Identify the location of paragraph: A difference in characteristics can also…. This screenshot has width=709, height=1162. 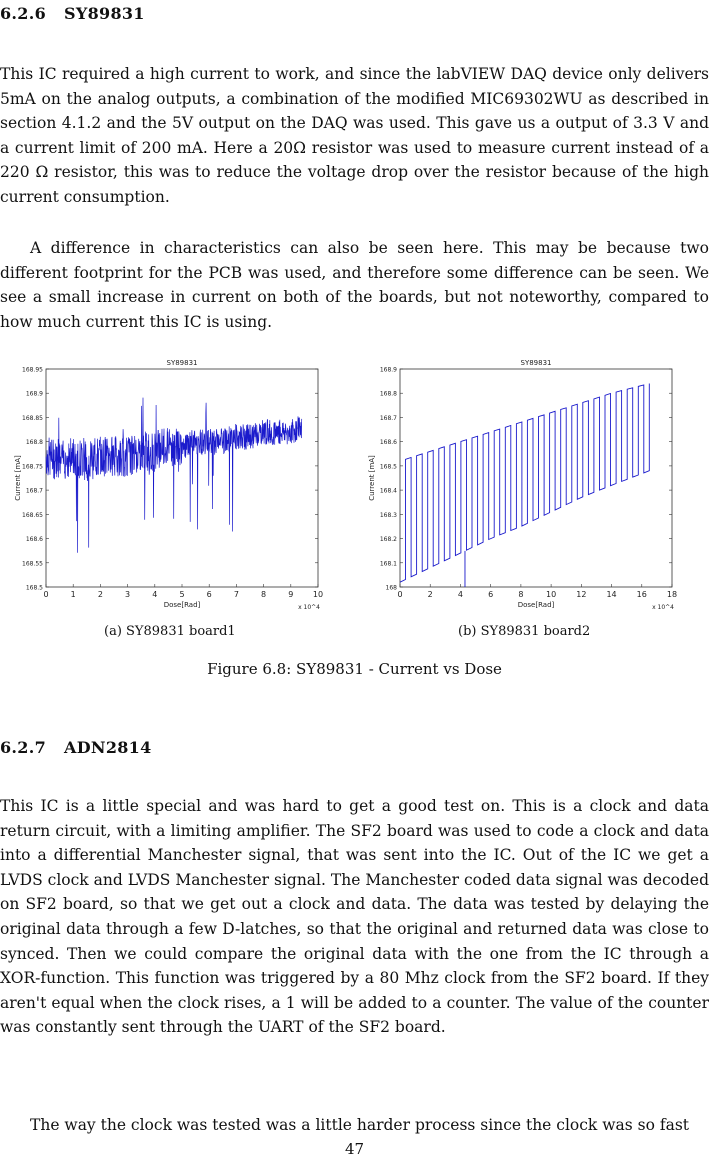
(354, 285).